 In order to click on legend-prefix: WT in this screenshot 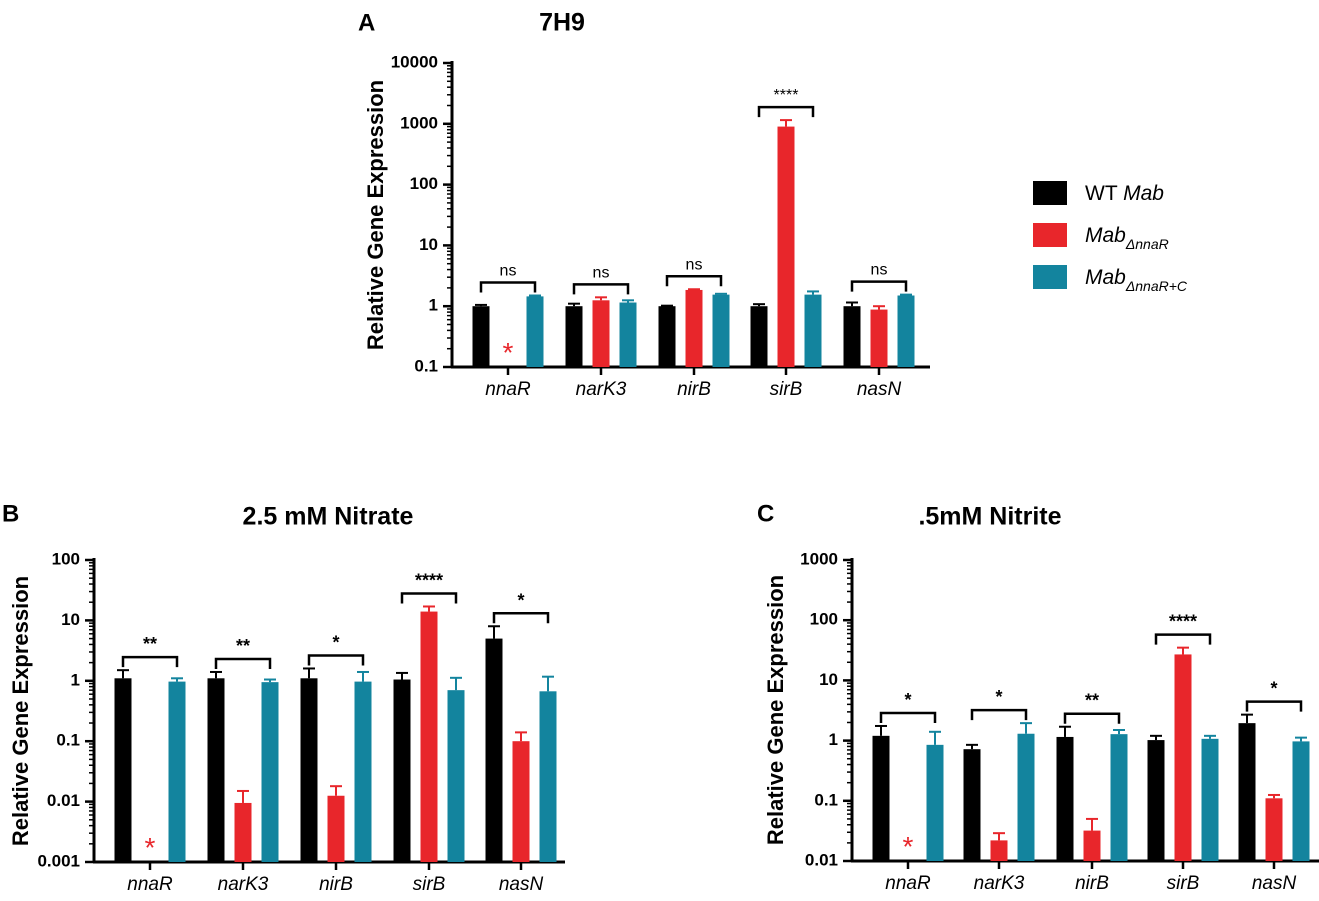, I will do `click(1104, 193)`.